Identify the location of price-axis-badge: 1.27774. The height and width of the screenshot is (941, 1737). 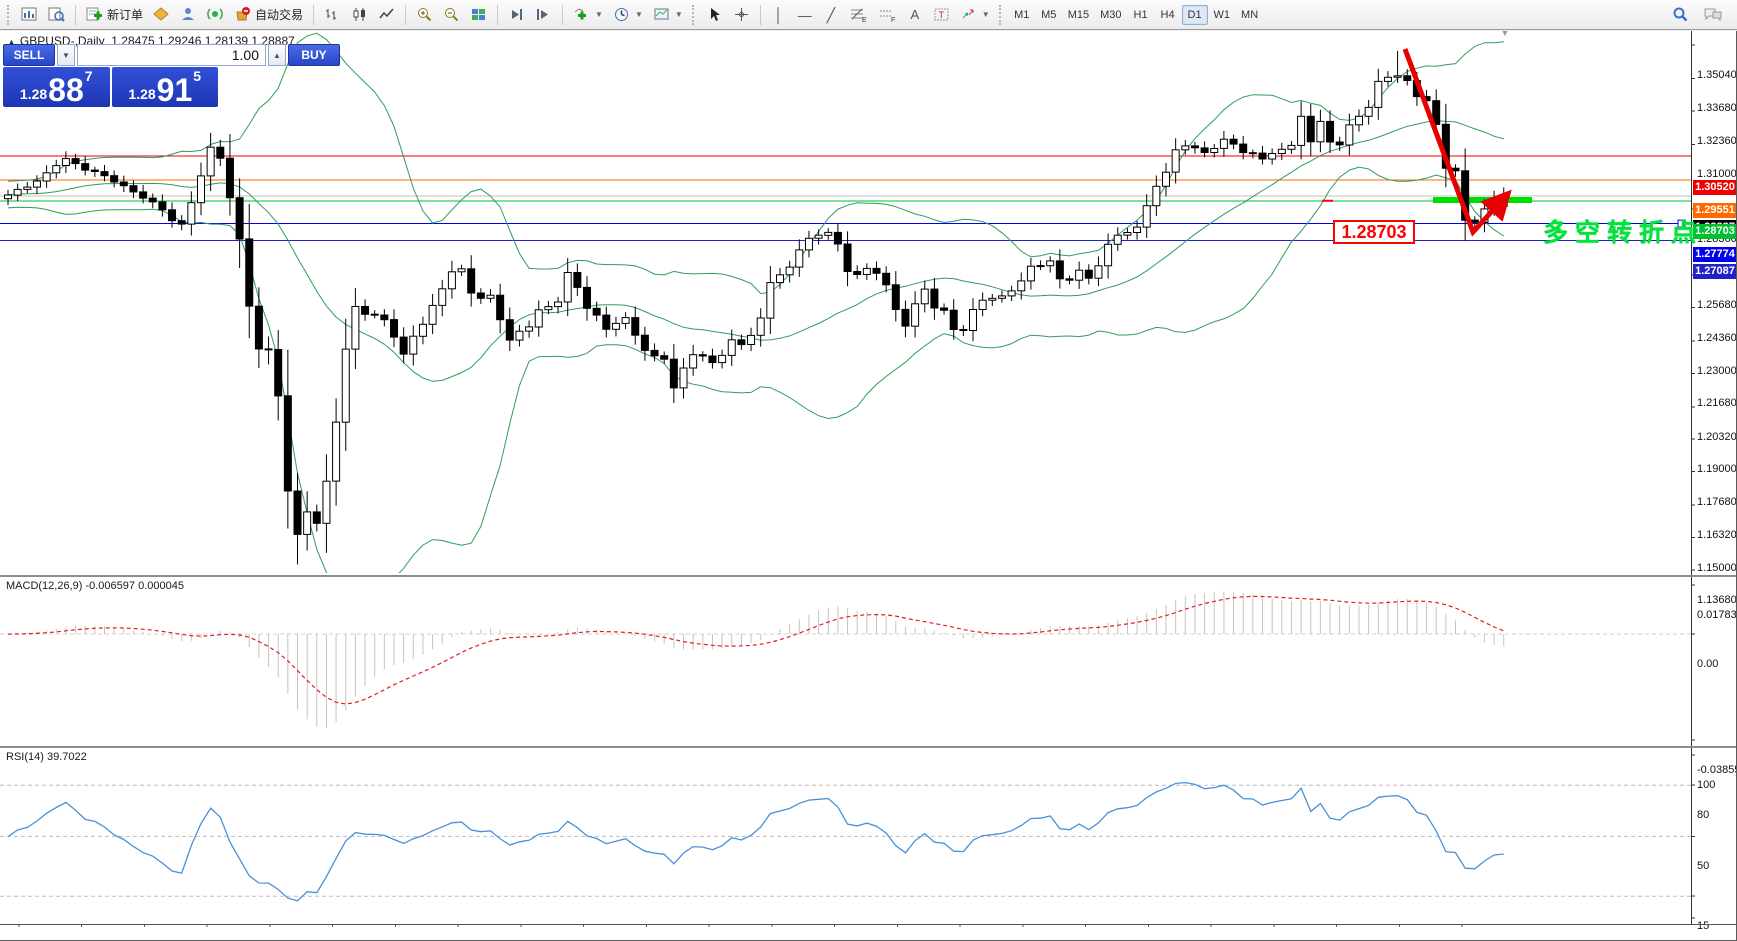
(1714, 255).